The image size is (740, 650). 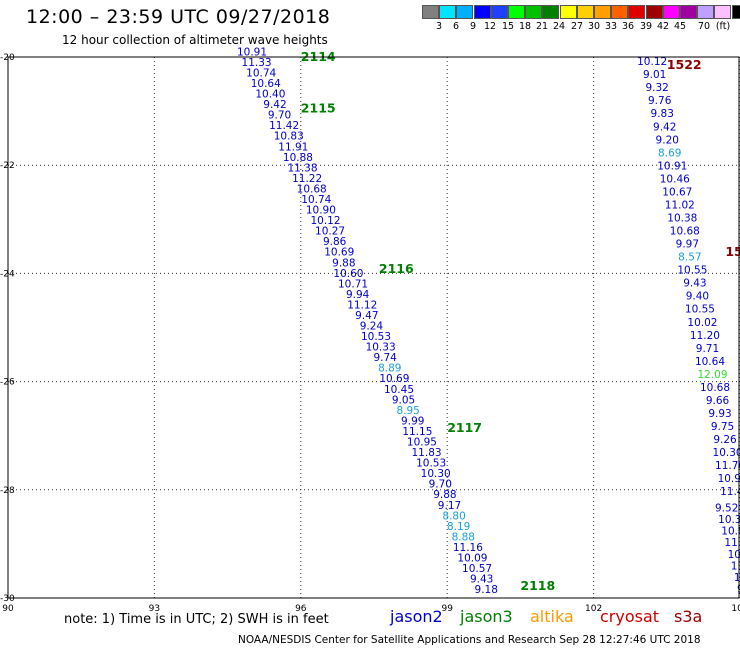 What do you see at coordinates (376, 337) in the screenshot?
I see `track-a-swh-value: 10.53` at bounding box center [376, 337].